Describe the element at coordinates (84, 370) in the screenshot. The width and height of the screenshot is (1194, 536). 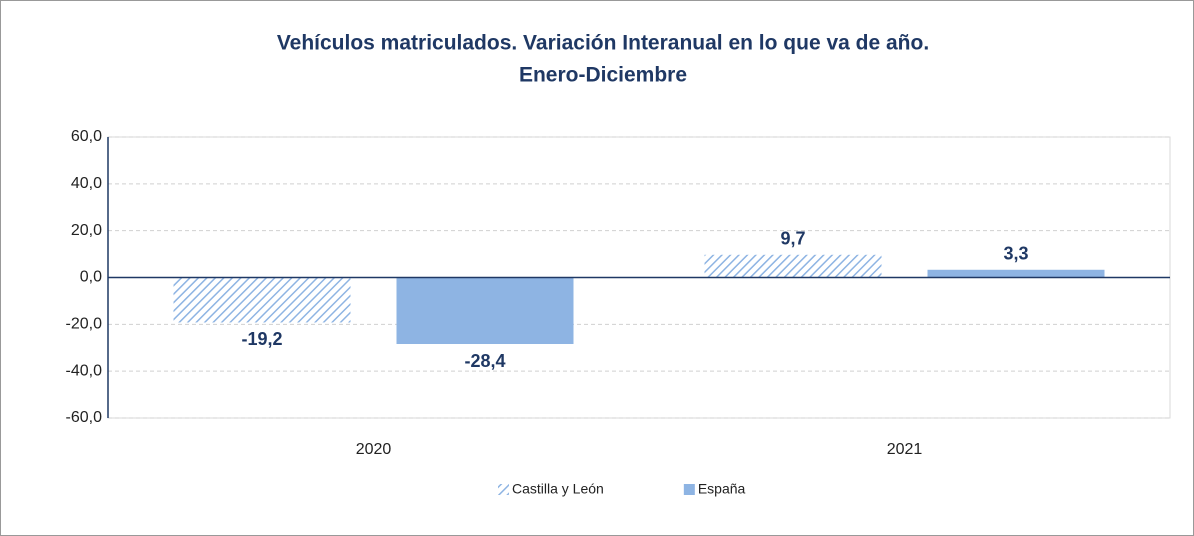
I see `y-tick-label: -40,0` at that location.